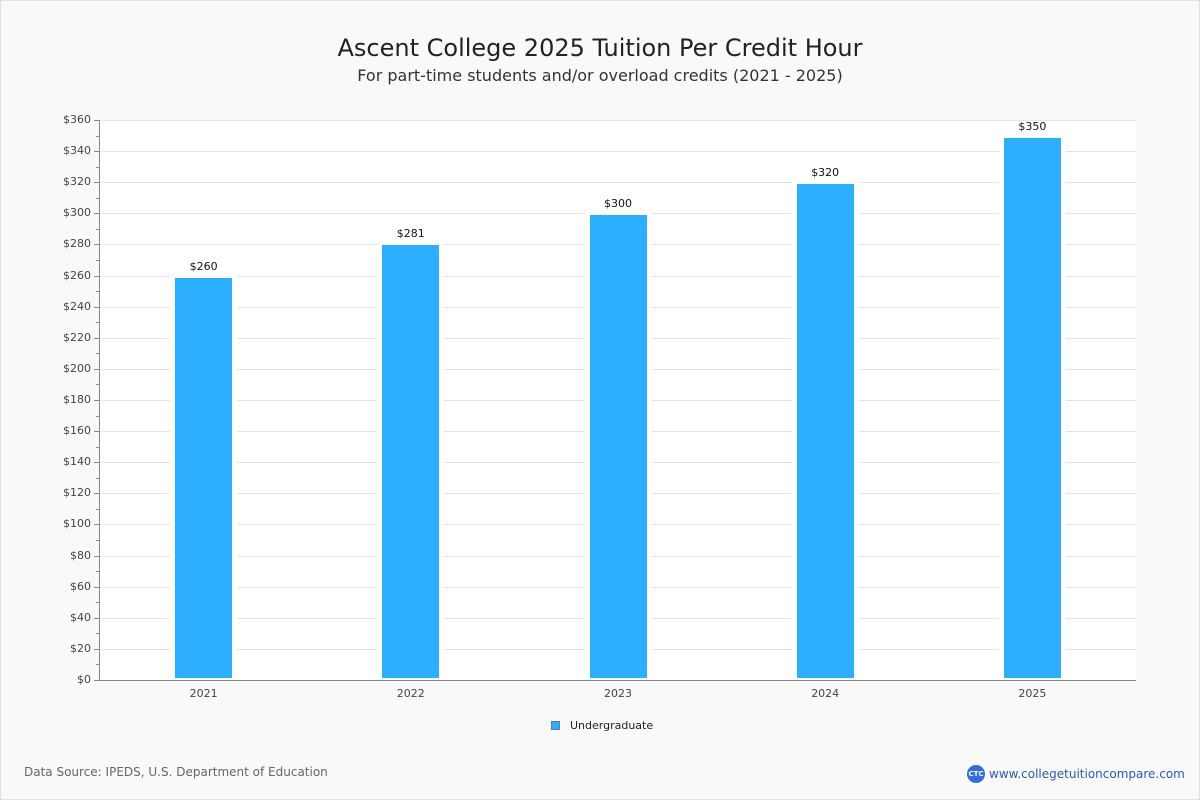 Image resolution: width=1200 pixels, height=800 pixels. What do you see at coordinates (825, 693) in the screenshot?
I see `x-axis-label: 2024` at bounding box center [825, 693].